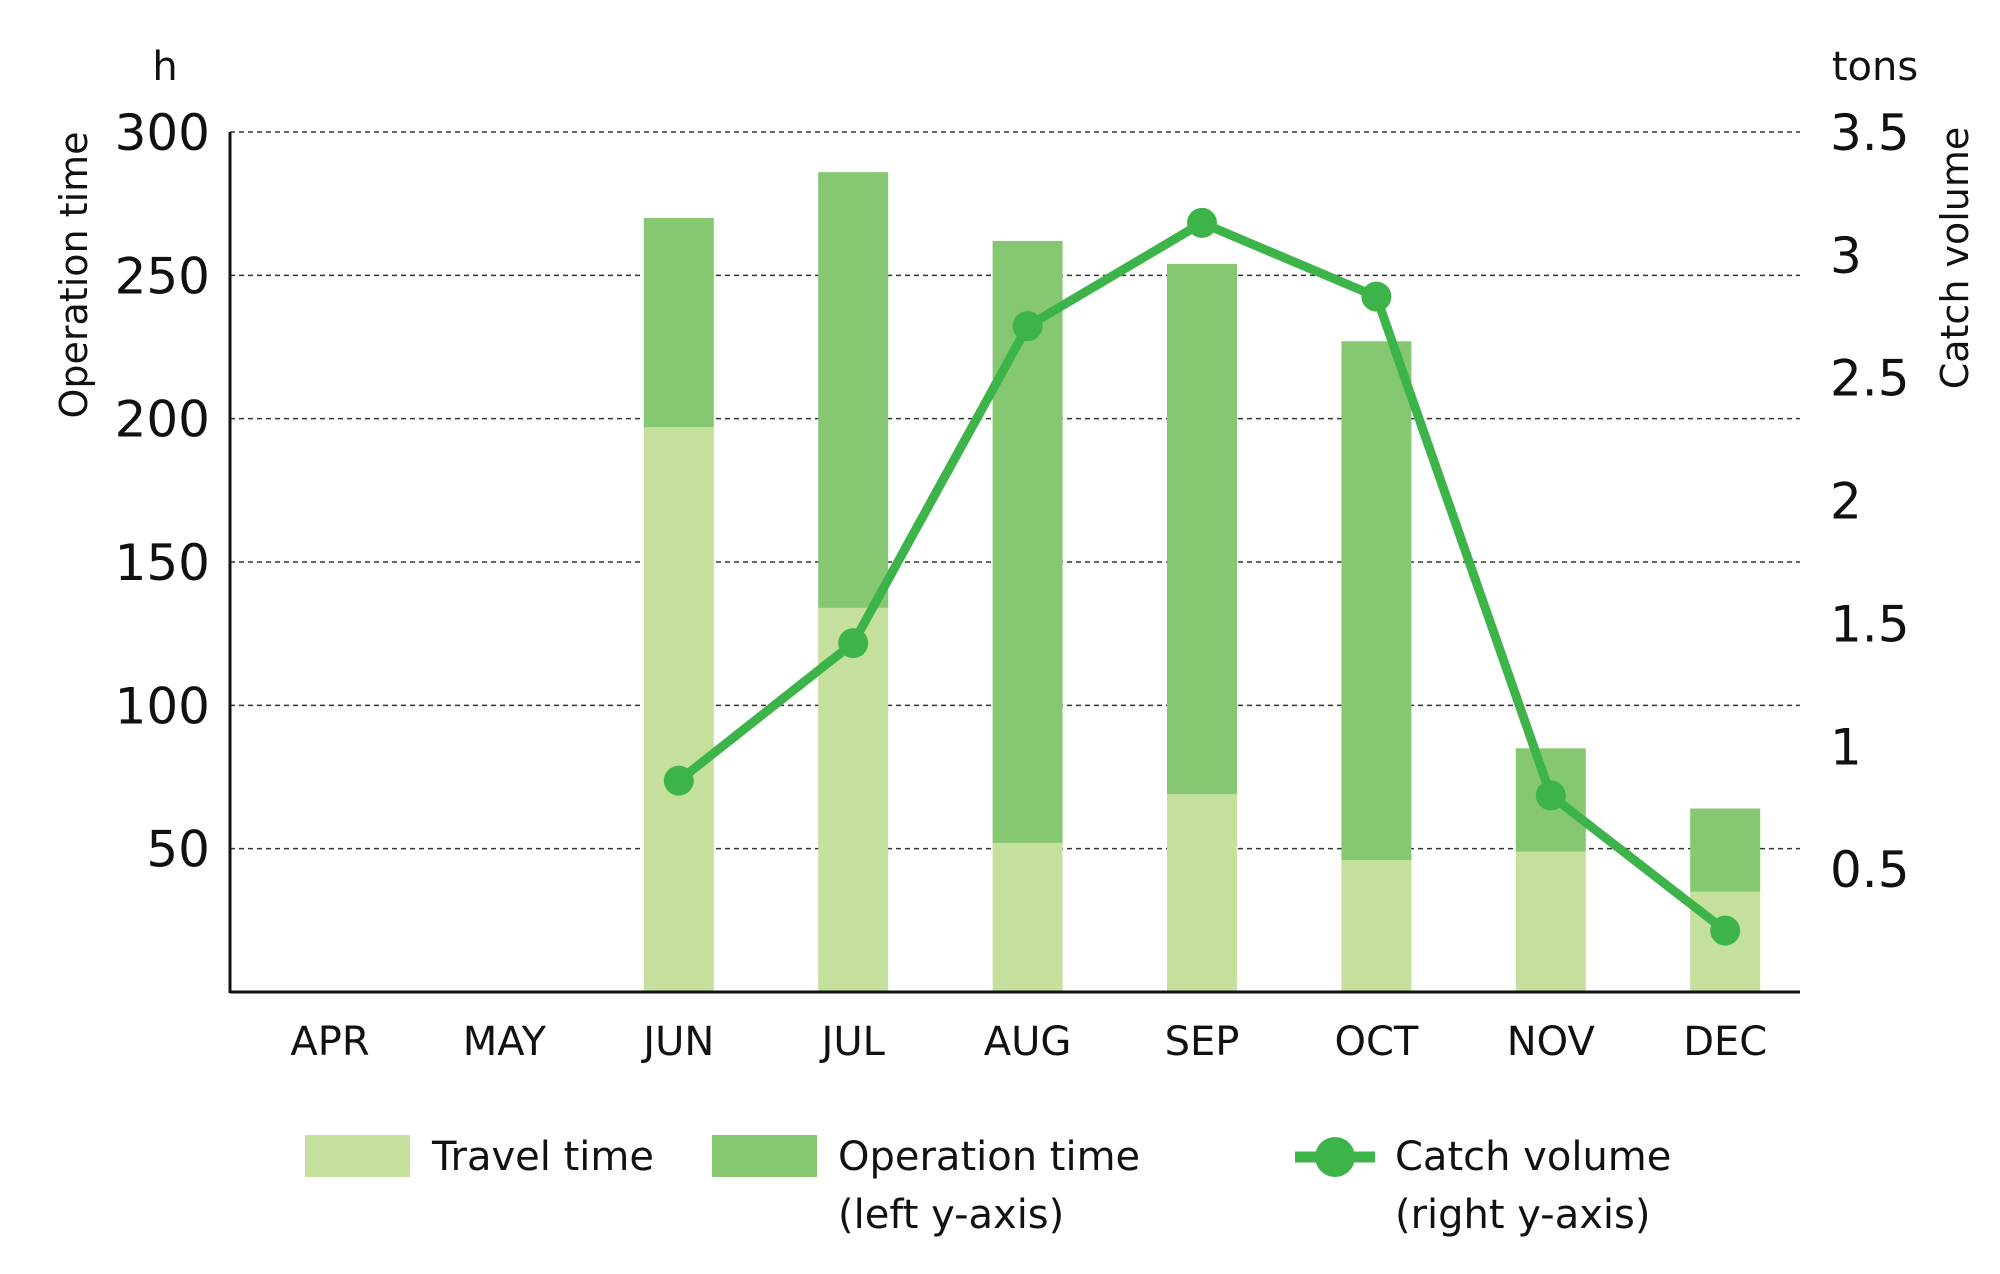 This screenshot has width=2000, height=1274. I want to click on point-catch-volume-aug, so click(1027, 326).